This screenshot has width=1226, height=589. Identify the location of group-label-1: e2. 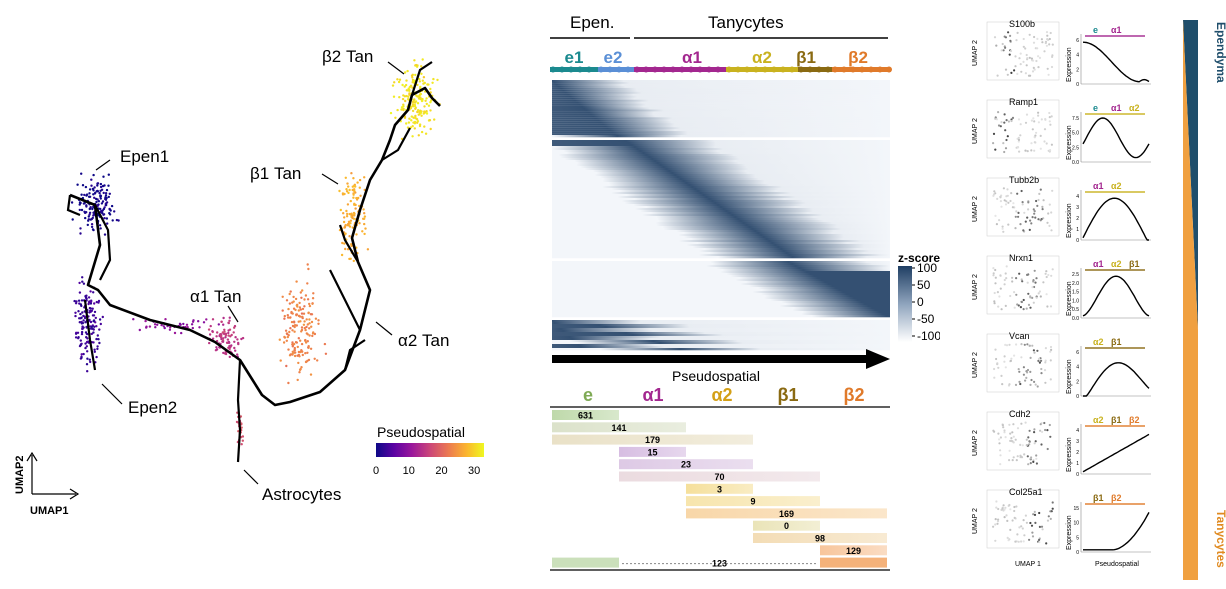
(613, 57).